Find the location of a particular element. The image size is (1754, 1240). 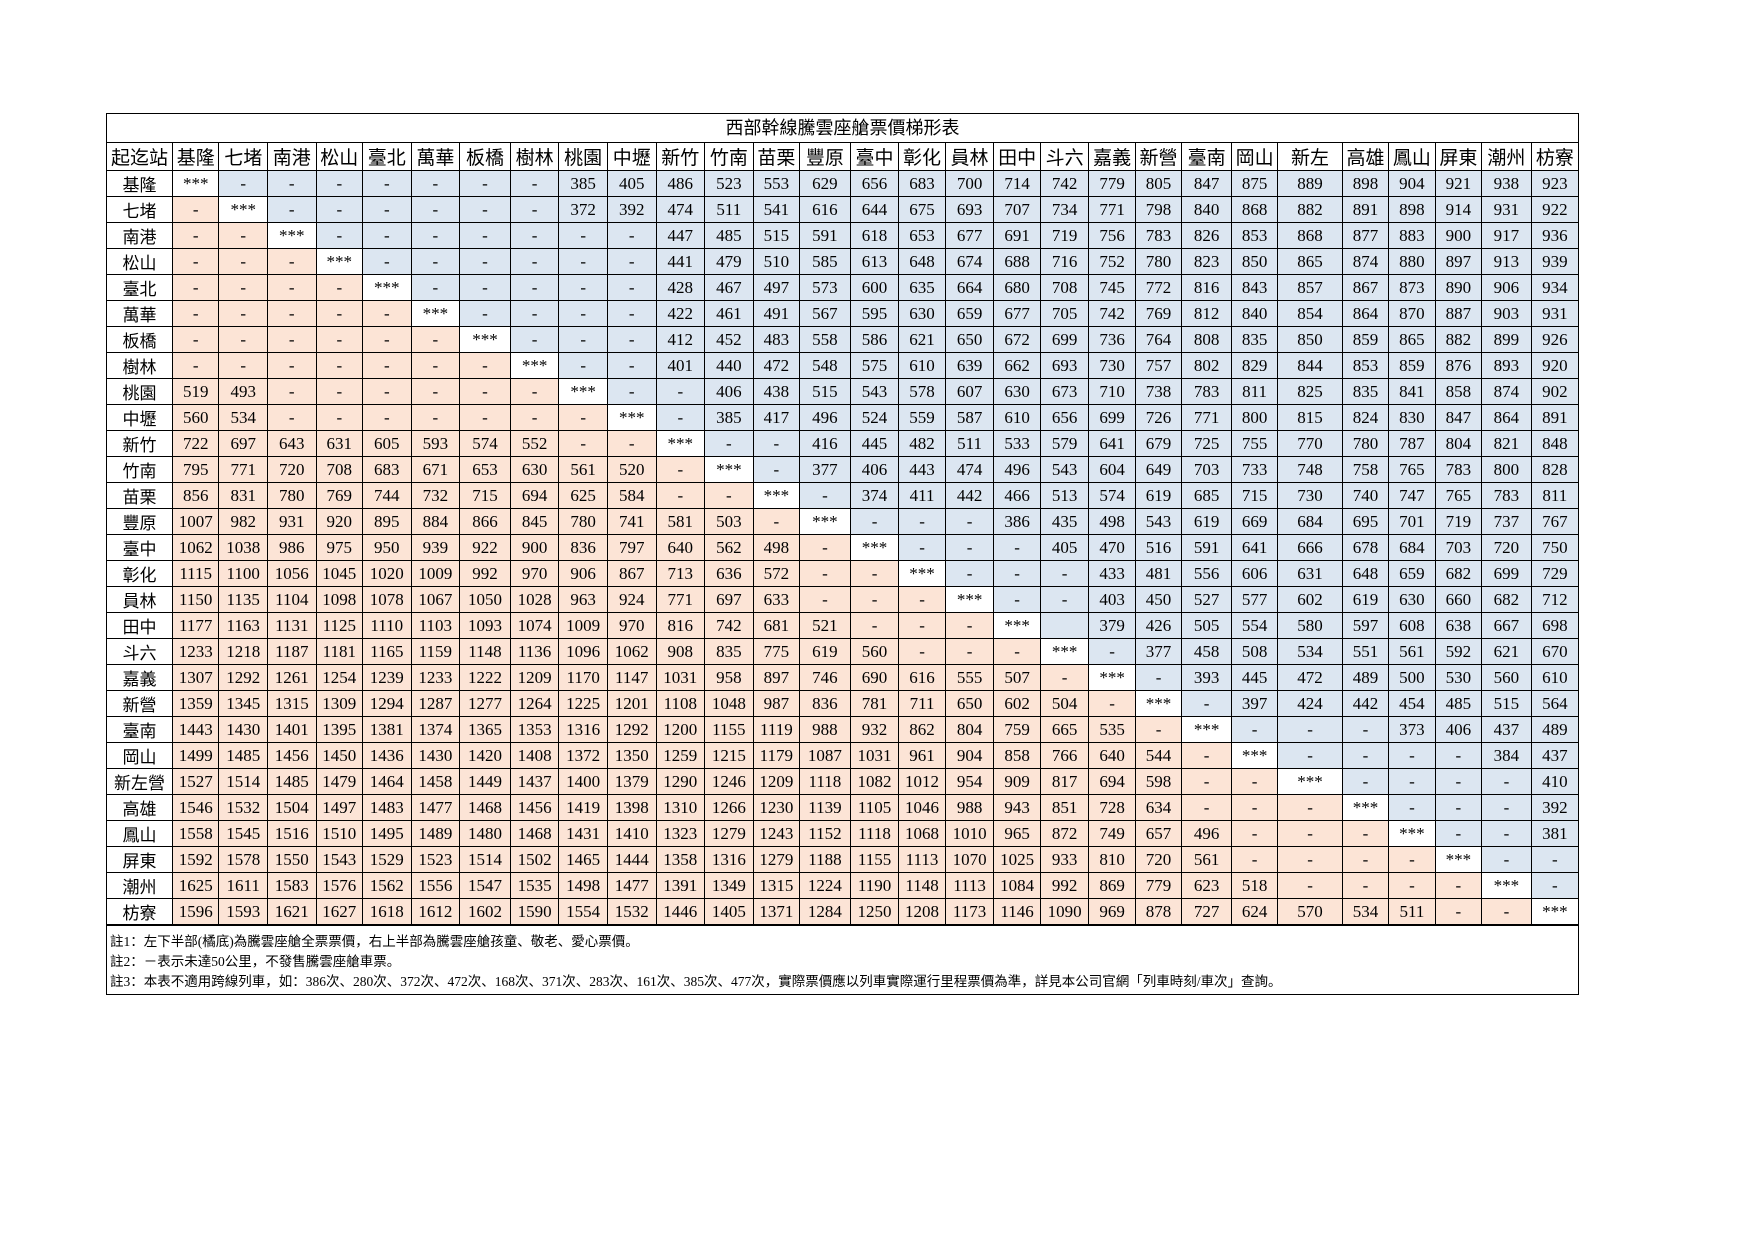

fare-cell: 1148 is located at coordinates (485, 651).